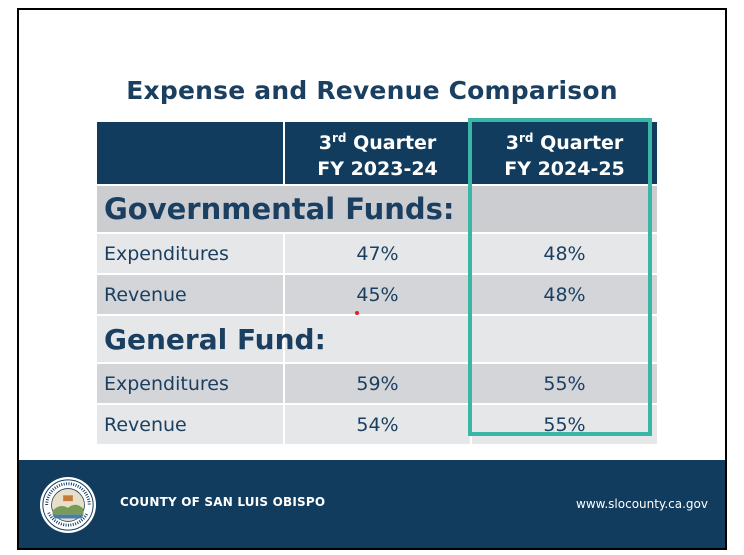 Image resolution: width=744 pixels, height=555 pixels. What do you see at coordinates (68, 505) in the screenshot?
I see `county-seal-icon` at bounding box center [68, 505].